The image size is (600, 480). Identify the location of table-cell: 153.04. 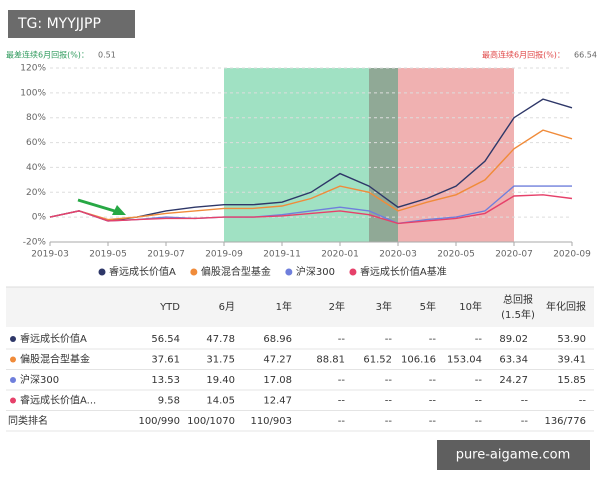
(464, 360).